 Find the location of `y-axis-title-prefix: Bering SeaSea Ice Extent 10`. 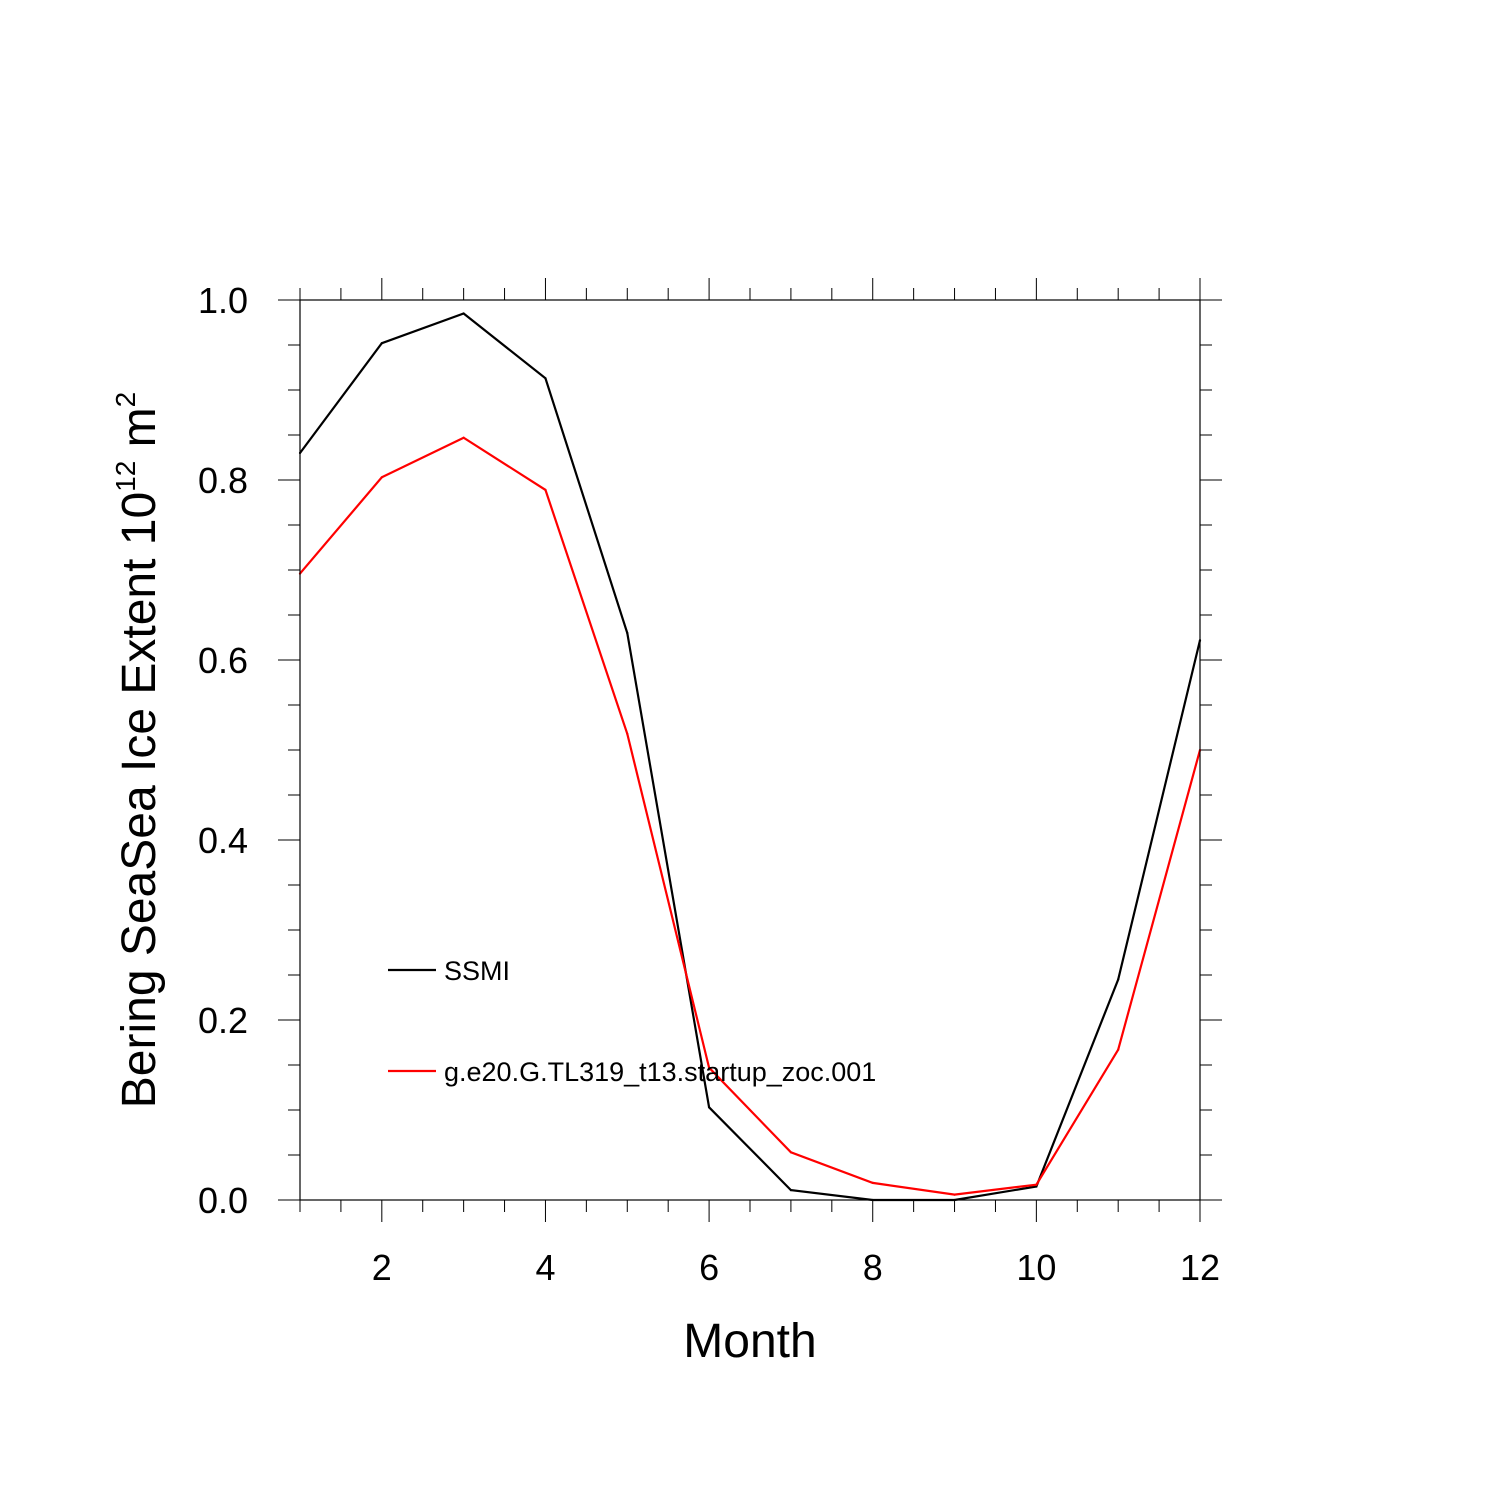

y-axis-title-prefix: Bering SeaSea Ice Extent 10 is located at coordinates (139, 800).